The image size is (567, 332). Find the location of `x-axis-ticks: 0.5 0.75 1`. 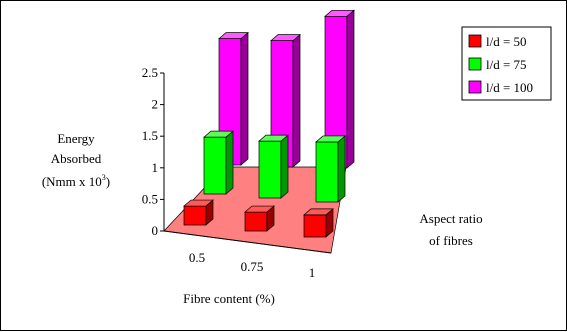

x-axis-ticks: 0.5 0.75 1 is located at coordinates (252, 265).